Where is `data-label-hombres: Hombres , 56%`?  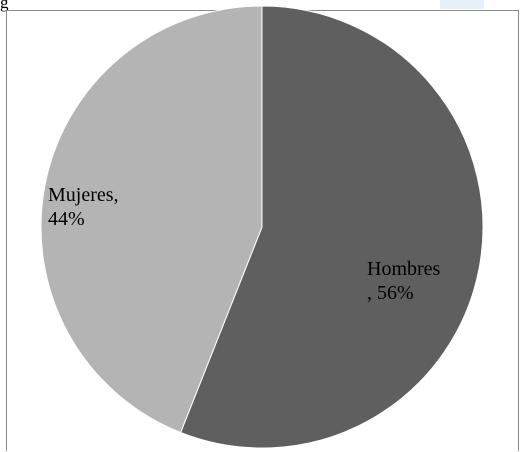
data-label-hombres: Hombres , 56% is located at coordinates (404, 281).